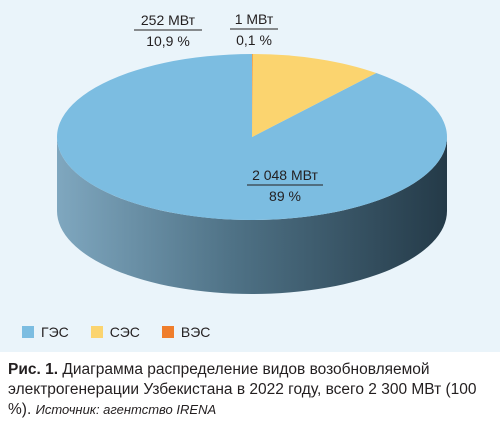 The height and width of the screenshot is (431, 500). I want to click on label-value-ves: 1 МВт, so click(254, 19).